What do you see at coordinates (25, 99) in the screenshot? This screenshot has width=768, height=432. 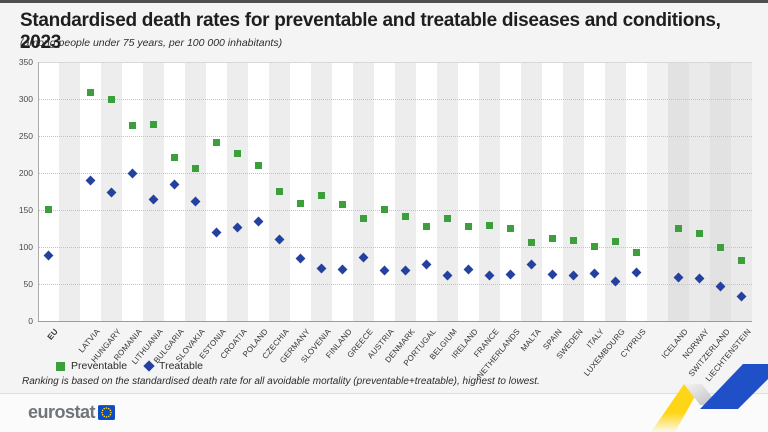 I see `y-tick-label: 300` at bounding box center [25, 99].